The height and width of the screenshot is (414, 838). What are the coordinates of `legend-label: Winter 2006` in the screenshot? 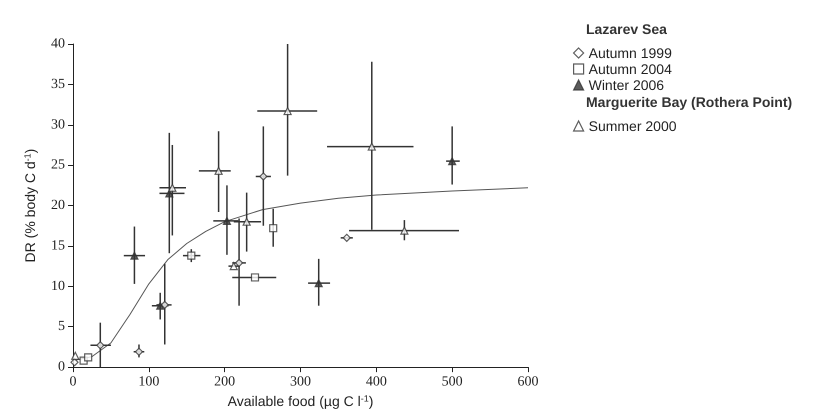 It's located at (626, 85).